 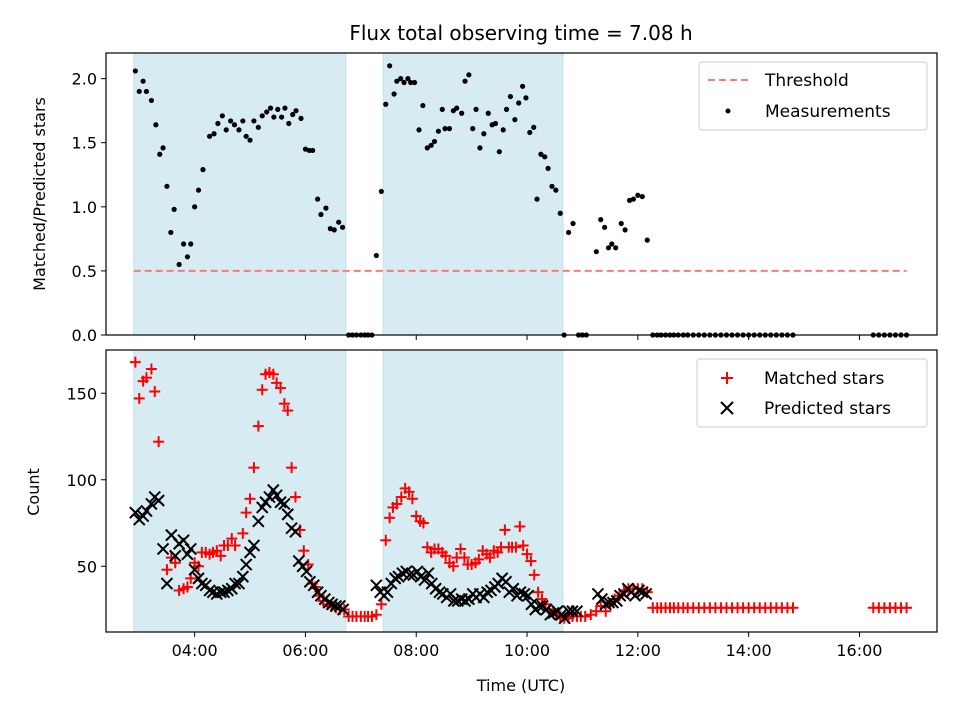 I want to click on matched-legend-swatch, so click(x=727, y=378).